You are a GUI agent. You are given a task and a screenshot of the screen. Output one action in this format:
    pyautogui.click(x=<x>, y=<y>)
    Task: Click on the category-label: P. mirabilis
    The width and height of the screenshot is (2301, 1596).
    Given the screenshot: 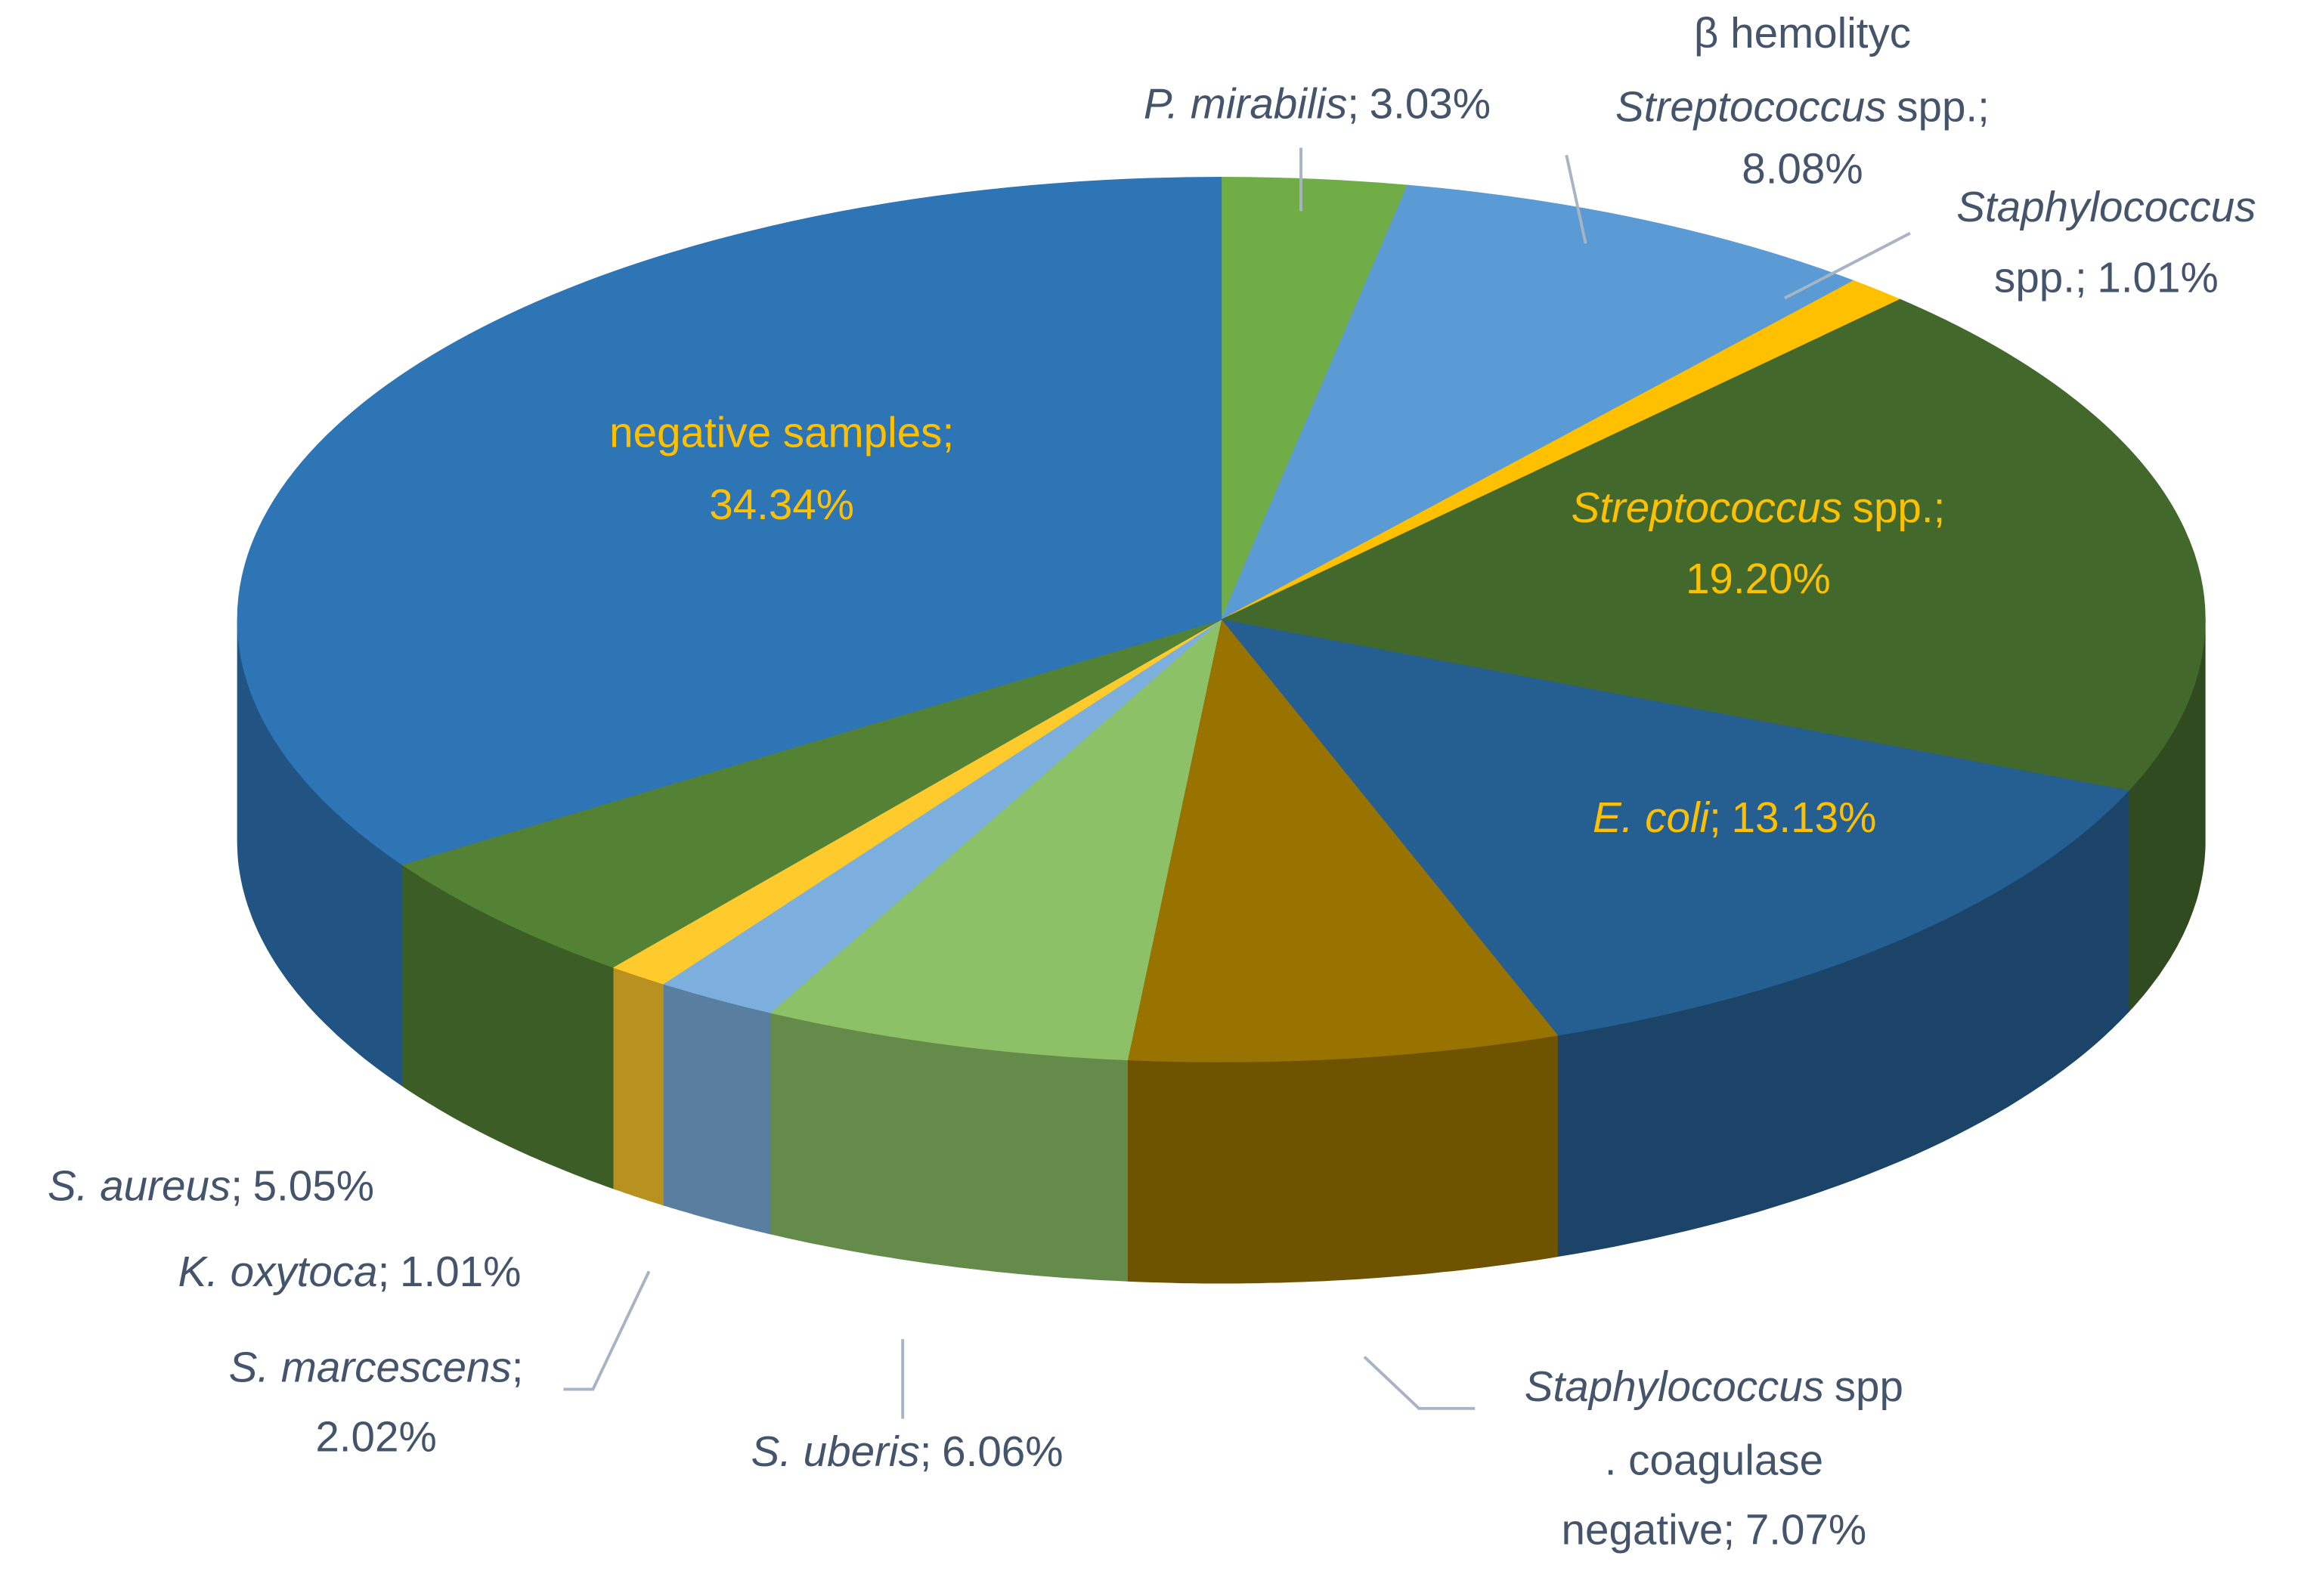 What is the action you would take?
    pyautogui.click(x=1245, y=103)
    